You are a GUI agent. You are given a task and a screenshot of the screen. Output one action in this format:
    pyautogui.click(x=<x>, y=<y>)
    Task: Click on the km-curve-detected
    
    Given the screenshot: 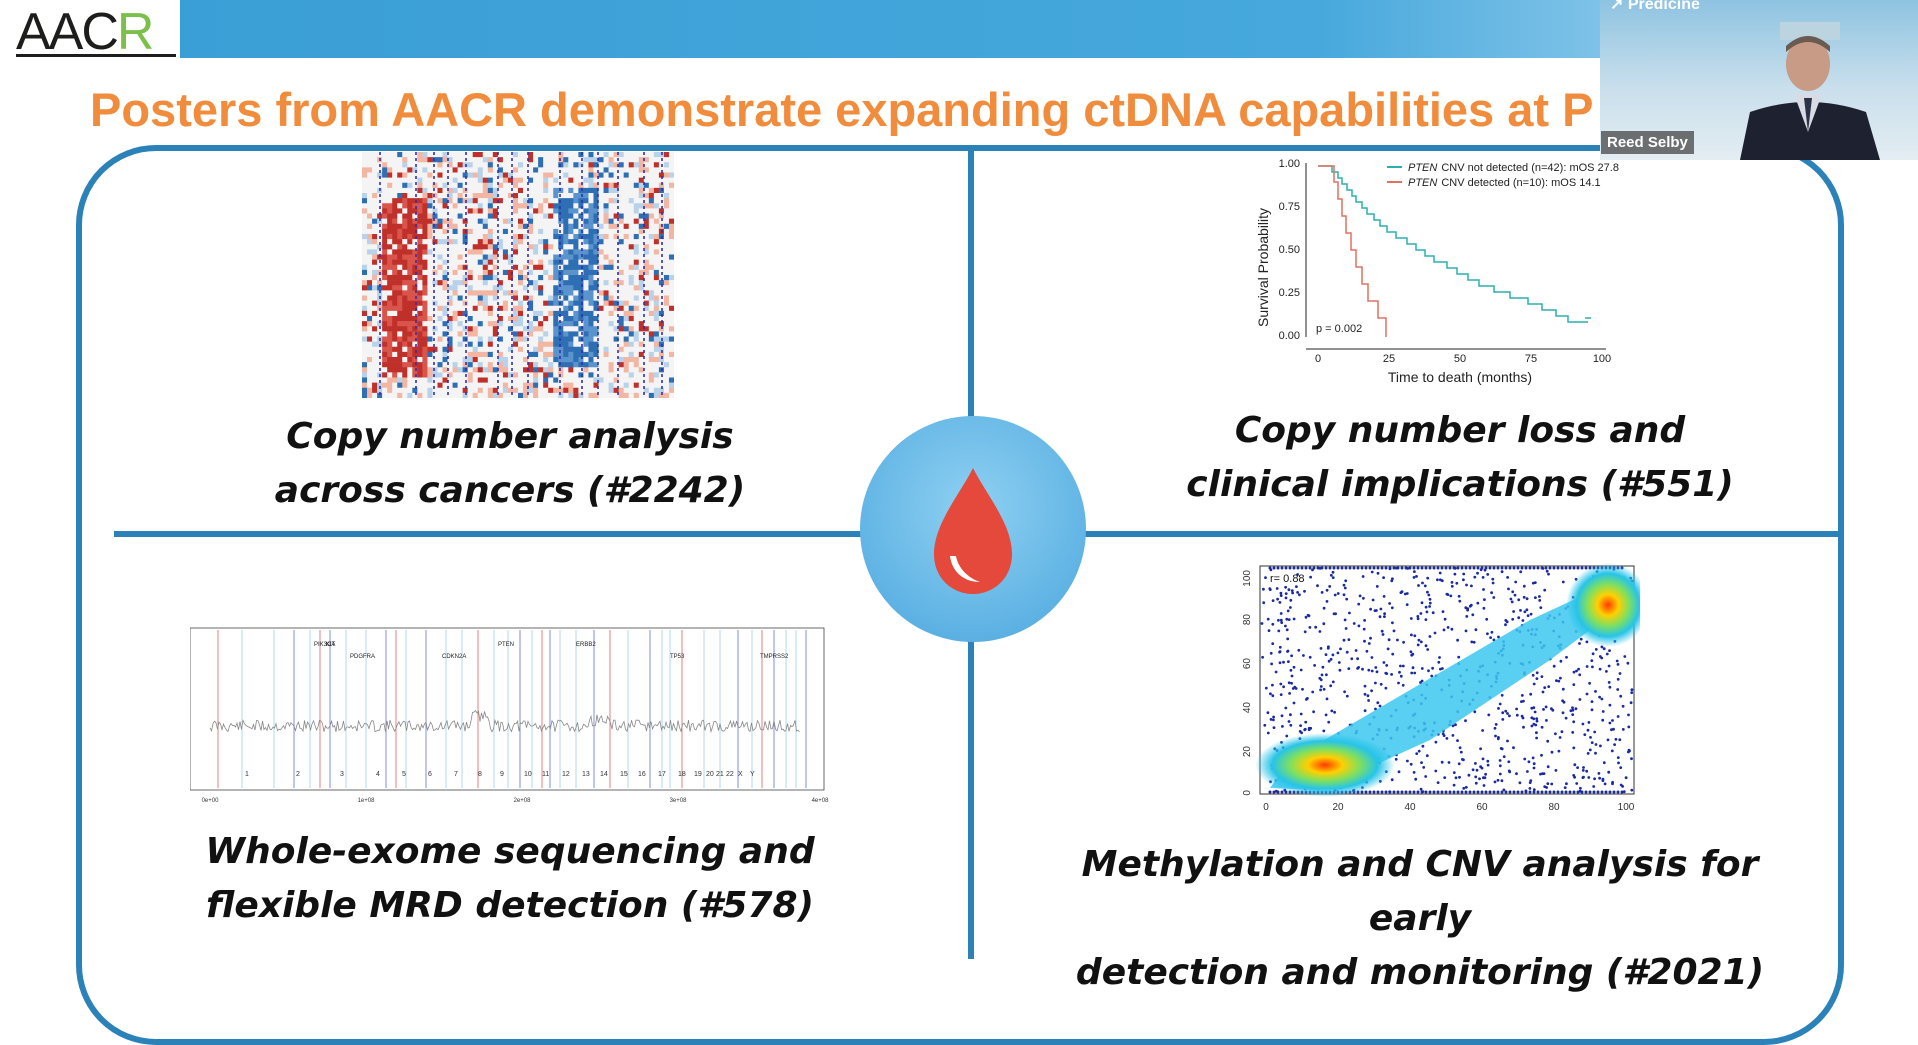 What is the action you would take?
    pyautogui.click(x=1352, y=251)
    